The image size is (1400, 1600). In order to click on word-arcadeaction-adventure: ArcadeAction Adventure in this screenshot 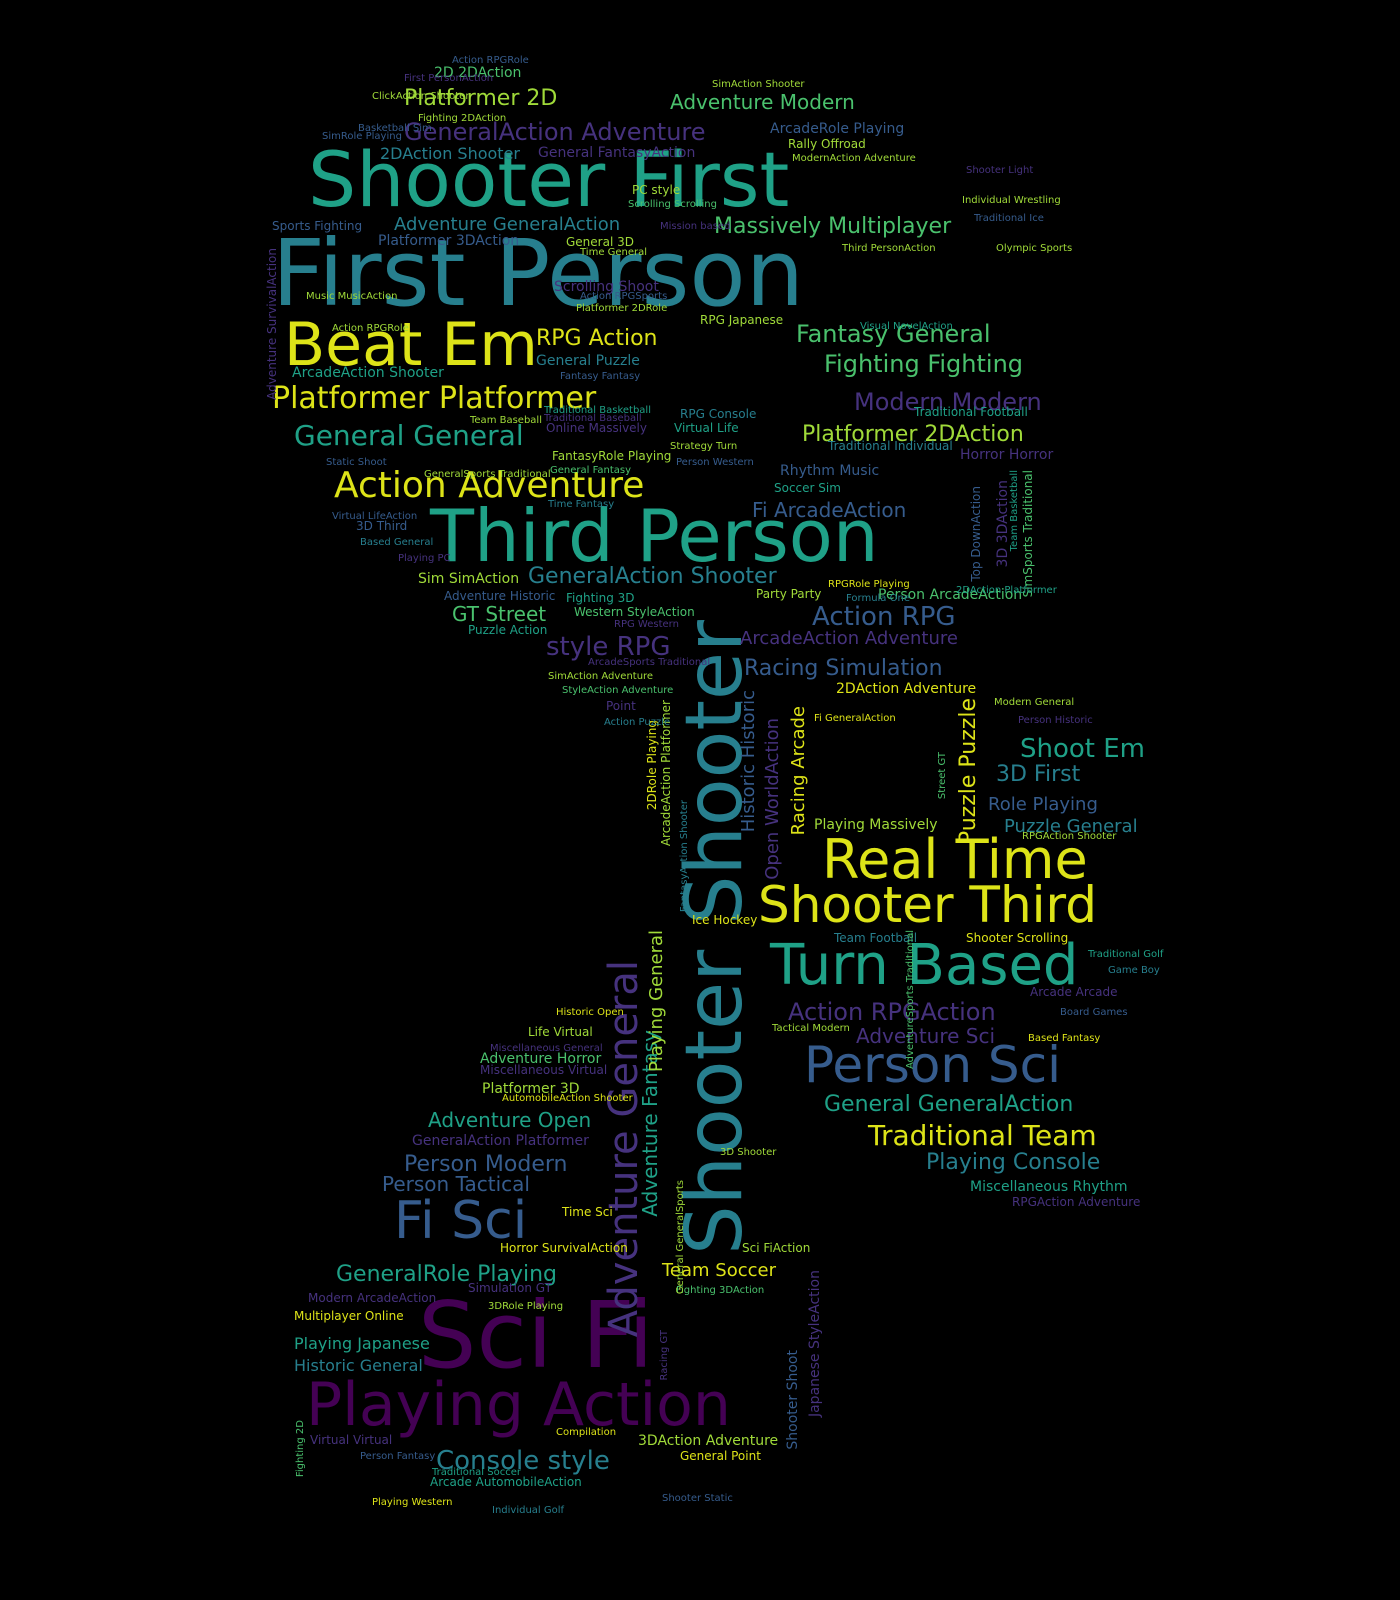, I will do `click(849, 638)`.